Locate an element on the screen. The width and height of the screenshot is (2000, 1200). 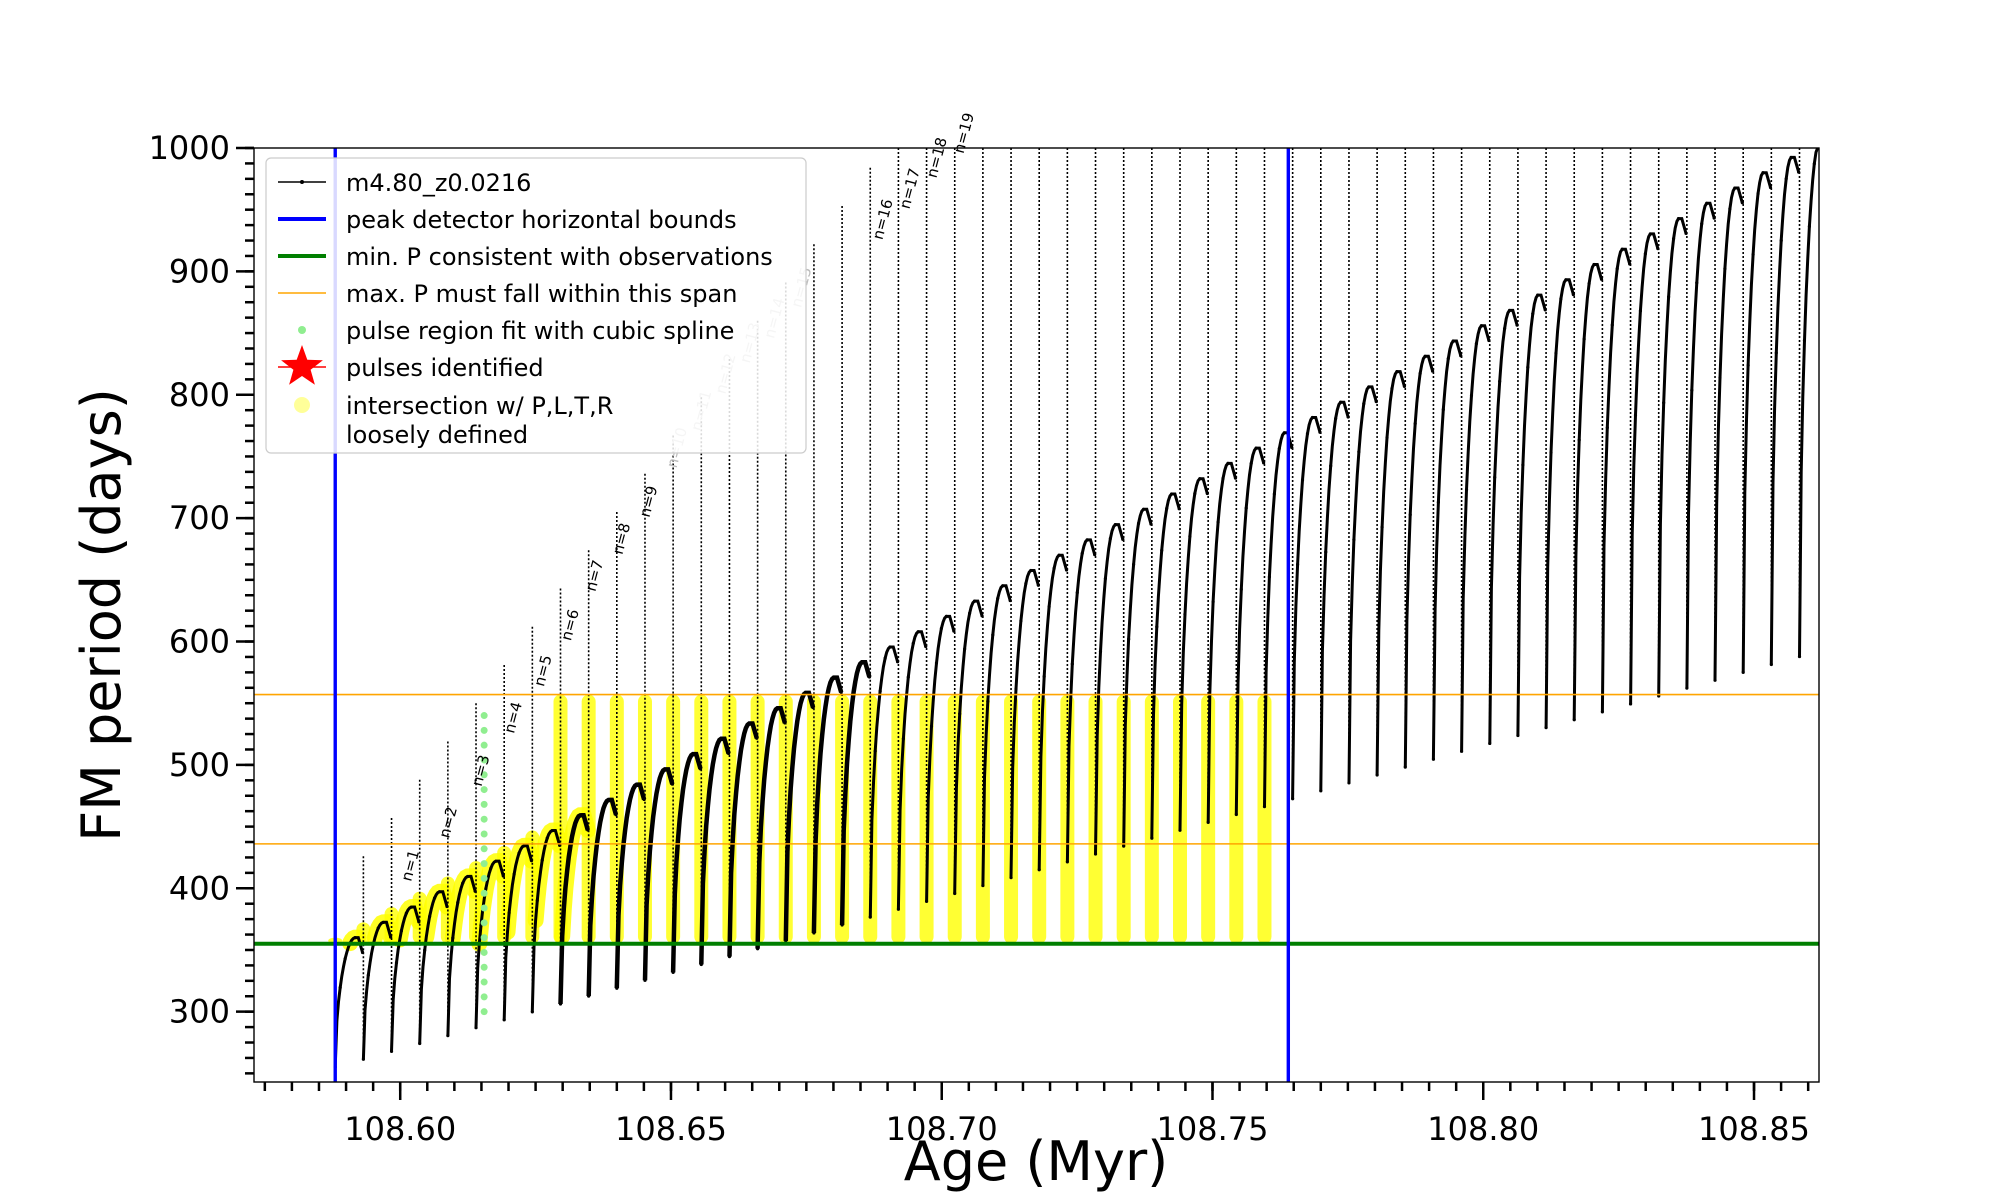
legend-swatch-dot is located at coordinates (302, 182).